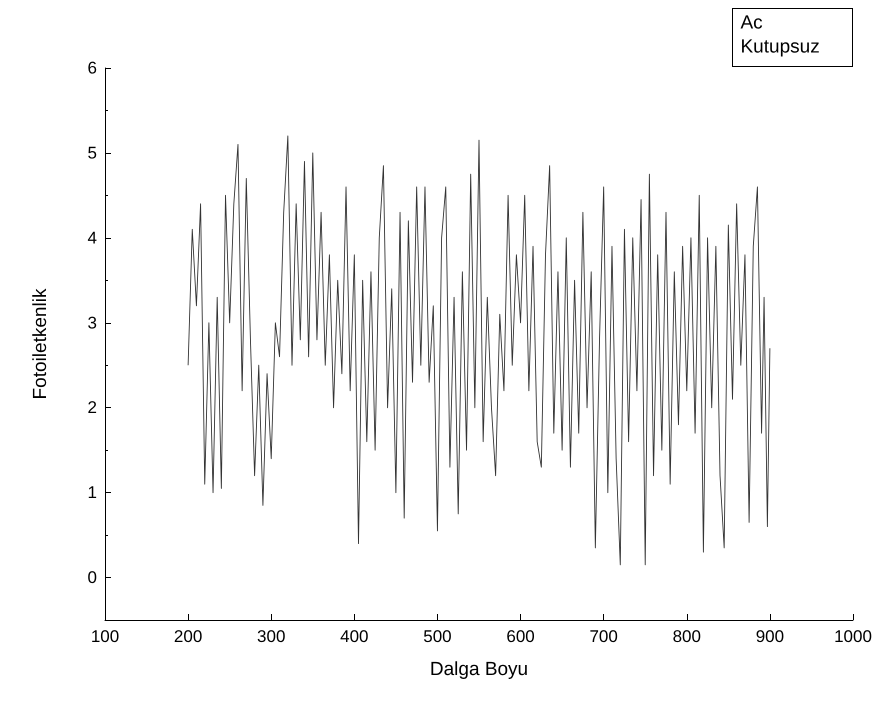 Image resolution: width=884 pixels, height=715 pixels. I want to click on text: Kutupsuz, so click(780, 47).